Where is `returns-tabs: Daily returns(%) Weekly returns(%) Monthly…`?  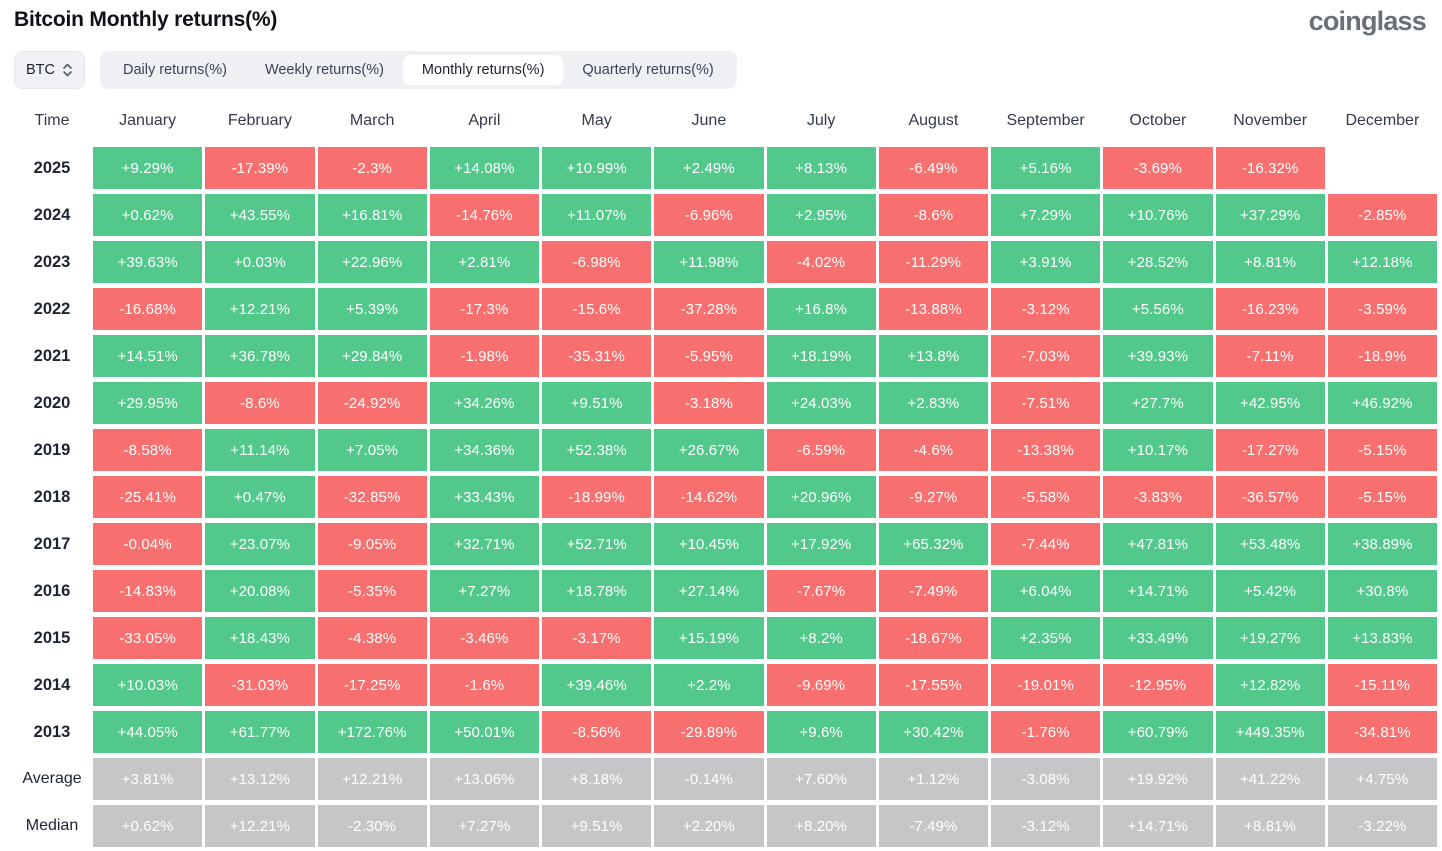
returns-tabs: Daily returns(%) Weekly returns(%) Monthly… is located at coordinates (418, 70).